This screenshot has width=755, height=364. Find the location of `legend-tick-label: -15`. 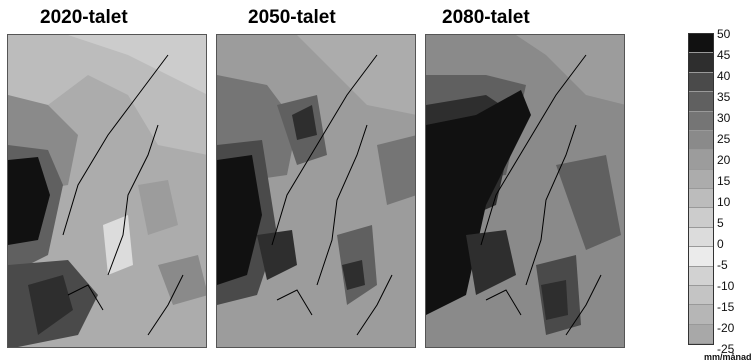

legend-tick-label: -15 is located at coordinates (726, 307).